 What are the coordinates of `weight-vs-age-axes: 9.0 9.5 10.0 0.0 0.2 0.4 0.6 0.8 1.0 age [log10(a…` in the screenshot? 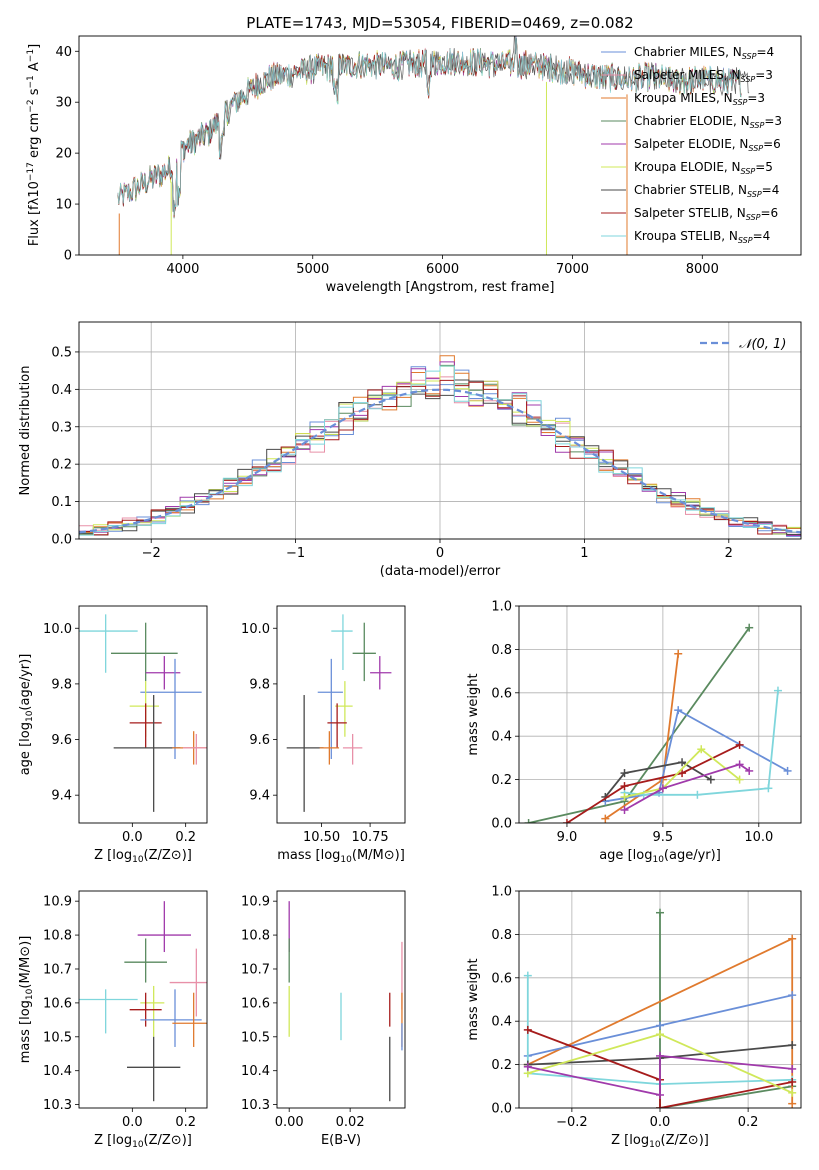 It's located at (634, 732).